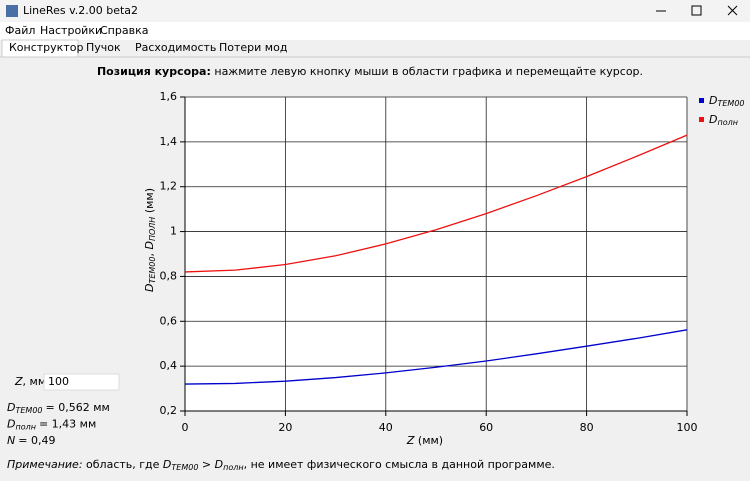 The width and height of the screenshot is (750, 481). I want to click on maximize-button, so click(696, 10).